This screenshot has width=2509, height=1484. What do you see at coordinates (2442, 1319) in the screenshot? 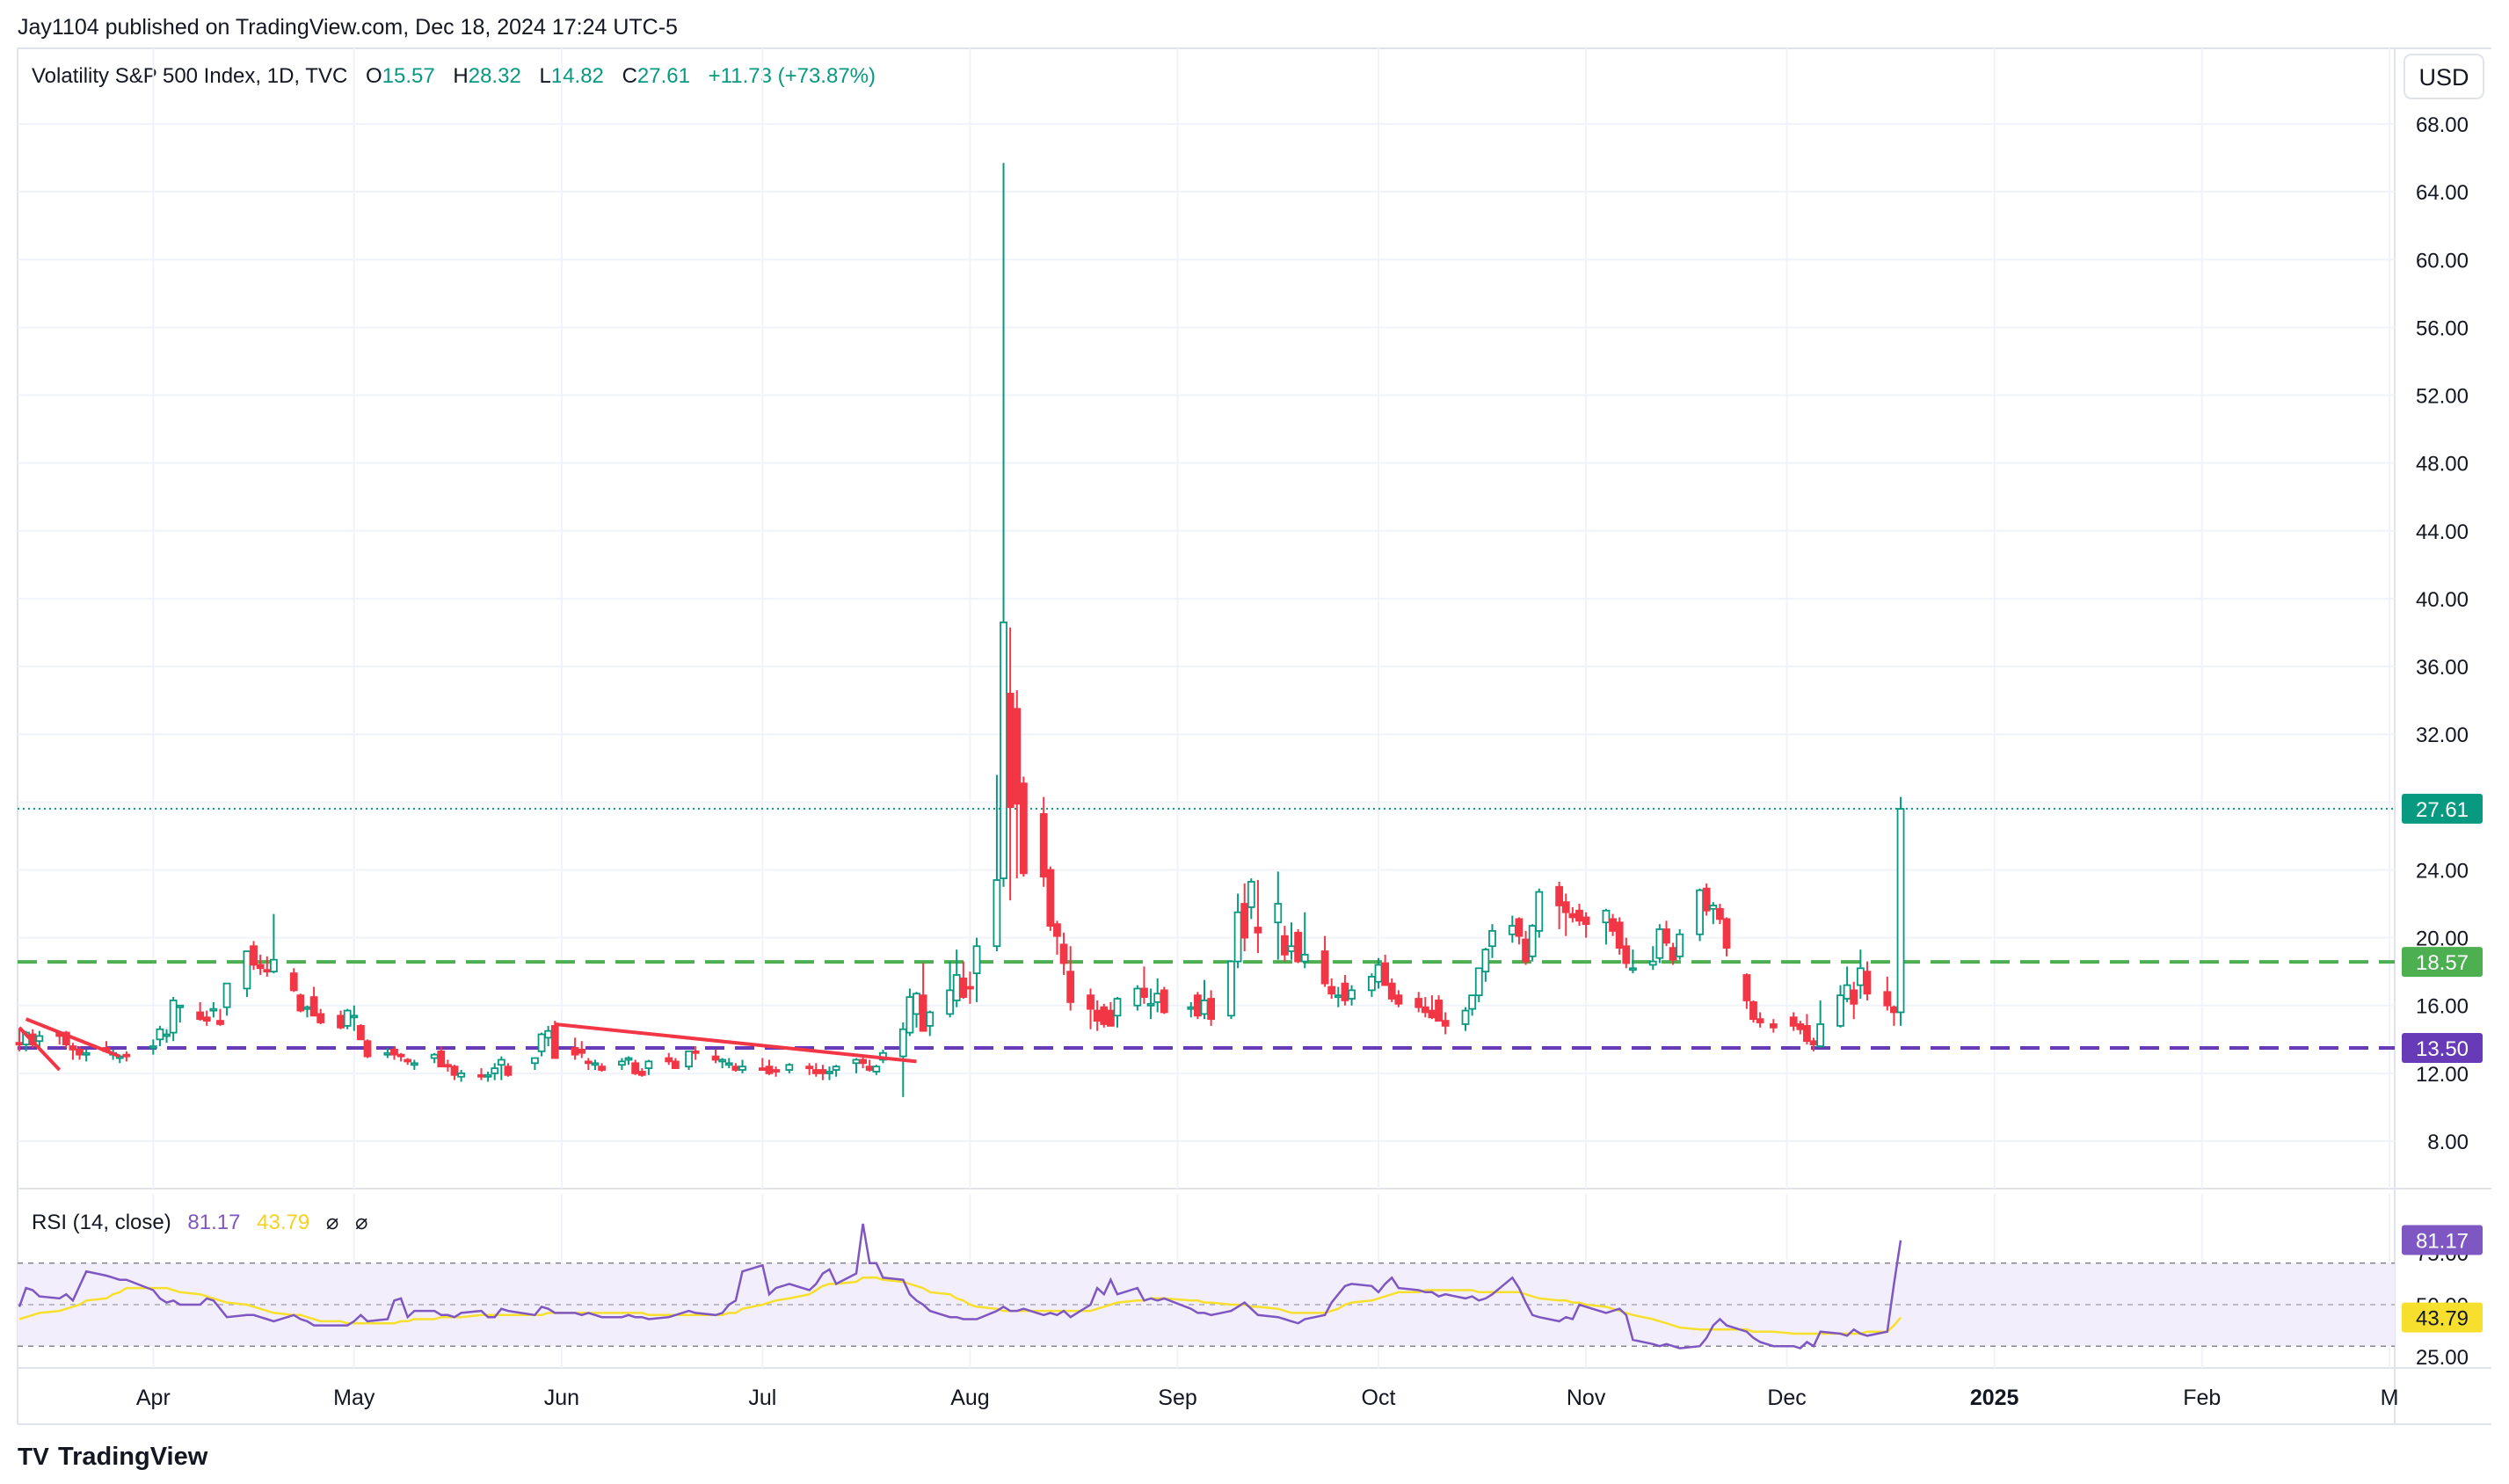
I see `rsi-ma-tag-text: 43.79` at bounding box center [2442, 1319].